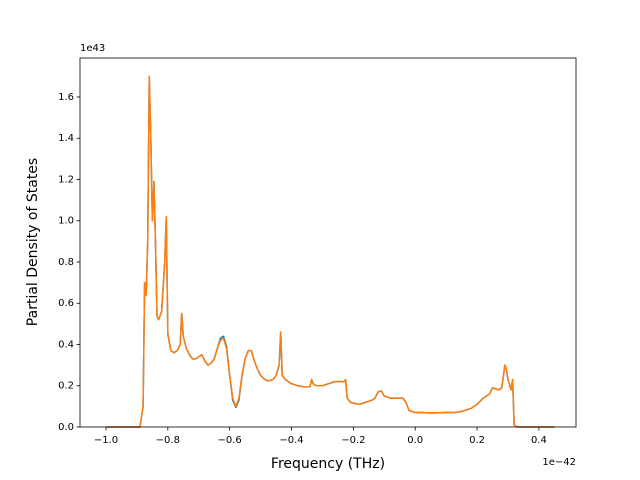  Describe the element at coordinates (230, 440) in the screenshot. I see `x-tick-label: −0.6` at that location.